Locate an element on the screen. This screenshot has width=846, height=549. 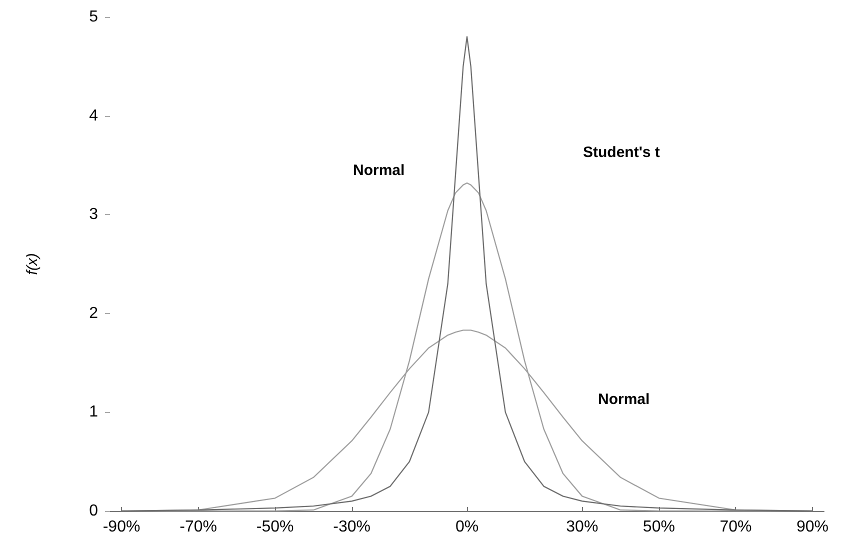
y-tick-label: 5 is located at coordinates (93, 17).